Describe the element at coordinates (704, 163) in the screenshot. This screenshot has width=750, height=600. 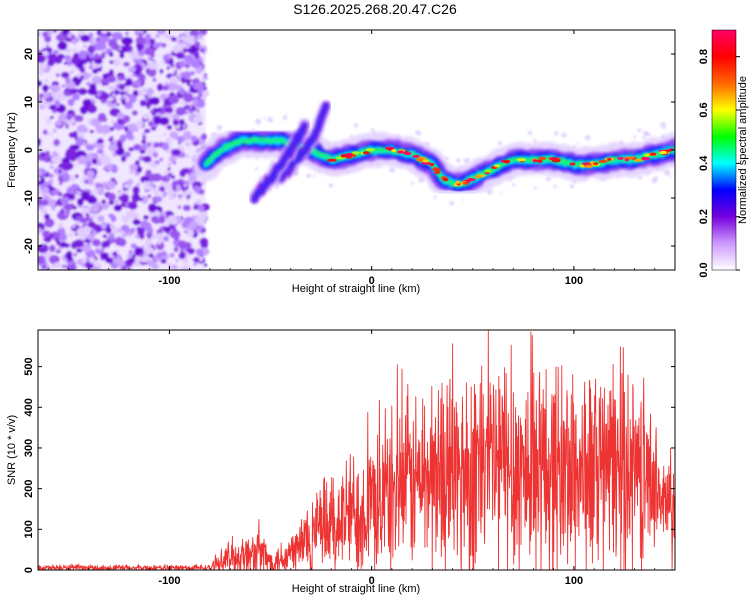
I see `colorbar-tick-label: 0.4` at that location.